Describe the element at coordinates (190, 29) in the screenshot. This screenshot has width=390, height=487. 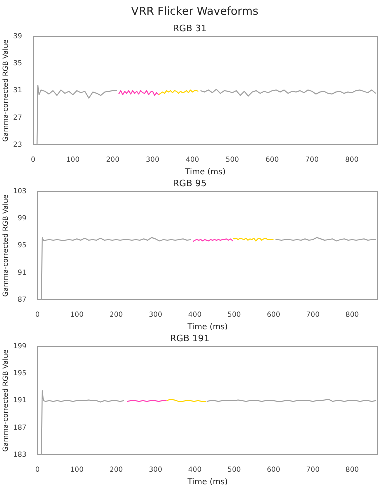
I see `chart-subtitle: RGB 31` at that location.